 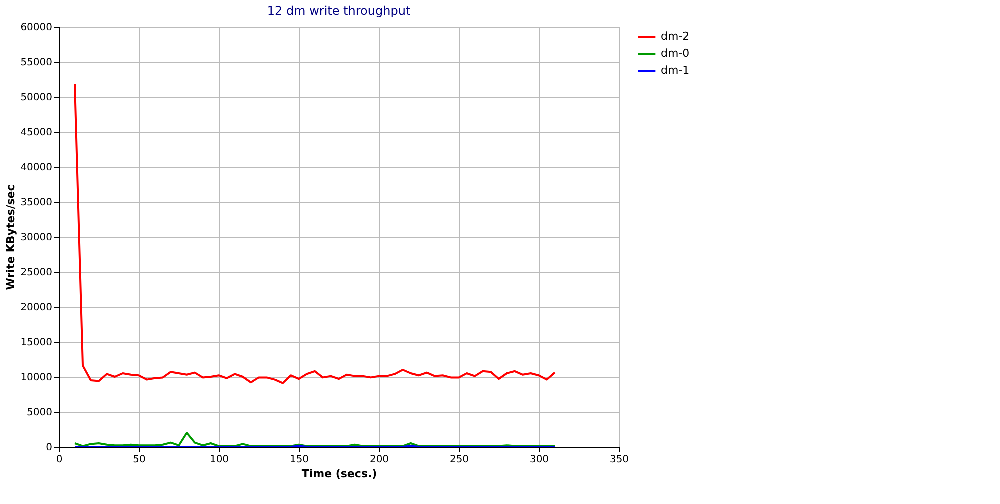 What do you see at coordinates (11, 237) in the screenshot?
I see `y-axis-title: Write KBytes/sec` at bounding box center [11, 237].